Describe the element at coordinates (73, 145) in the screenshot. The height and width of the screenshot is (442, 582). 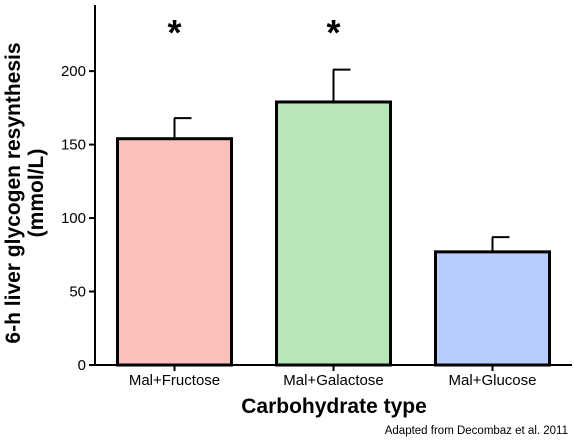
I see `y-tick-label: 150` at that location.